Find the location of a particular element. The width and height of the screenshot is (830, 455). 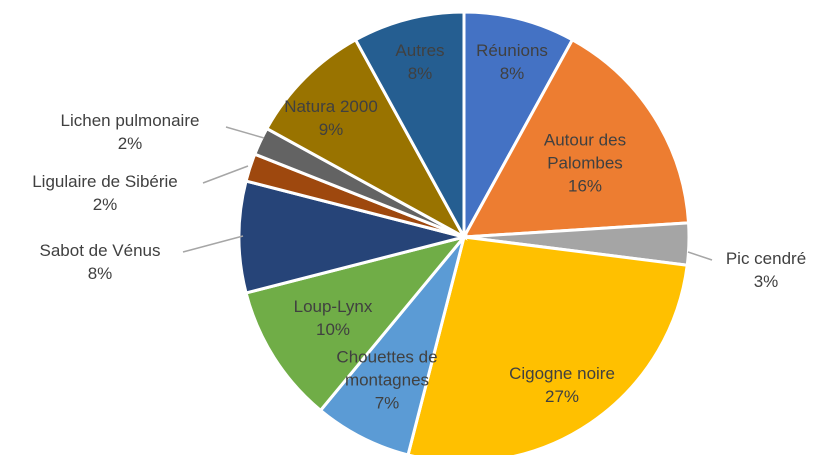

category-label: Natura 2000 is located at coordinates (331, 106).